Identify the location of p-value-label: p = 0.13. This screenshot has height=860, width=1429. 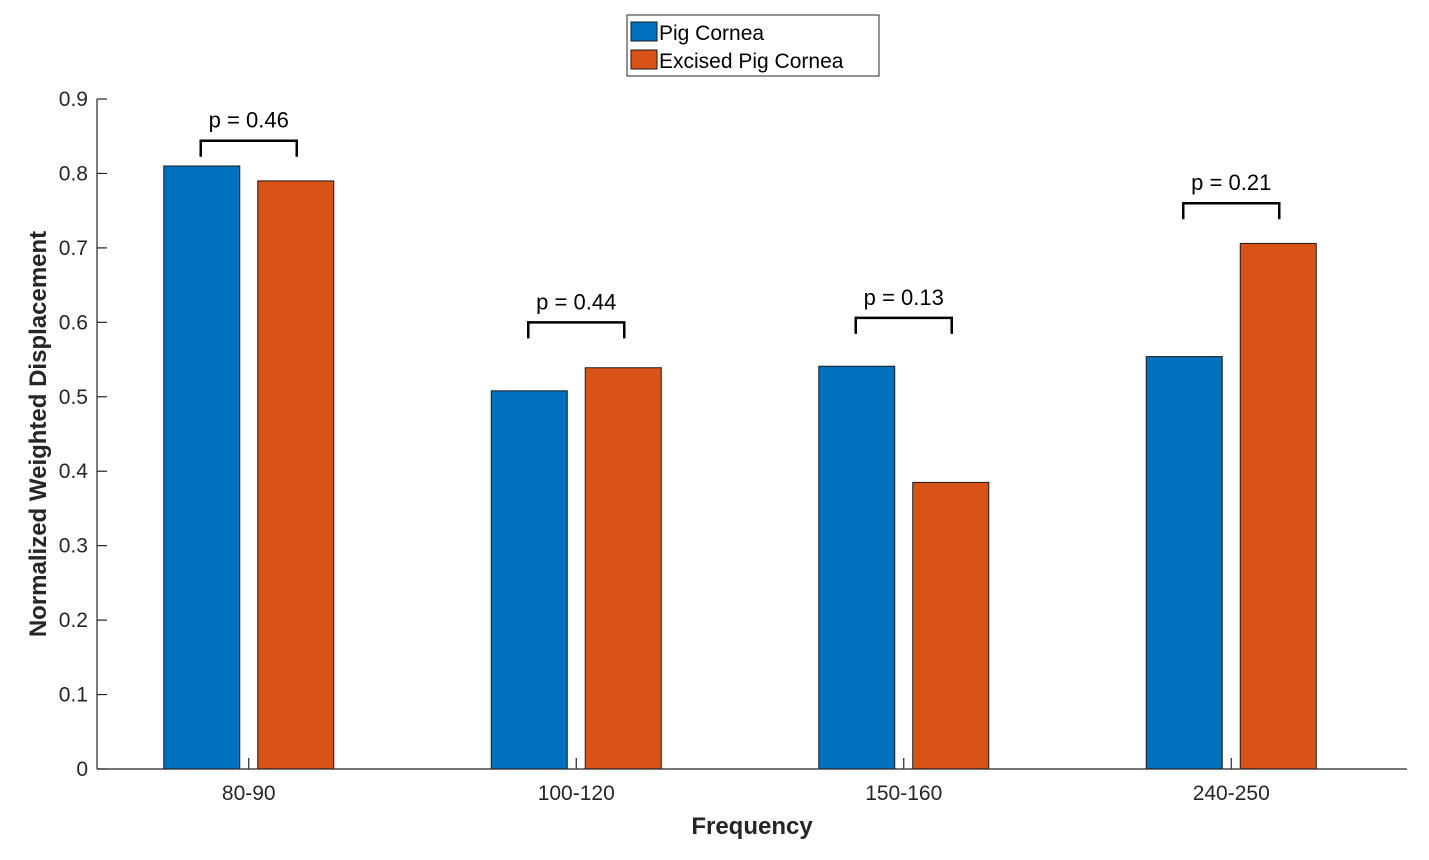
(904, 297).